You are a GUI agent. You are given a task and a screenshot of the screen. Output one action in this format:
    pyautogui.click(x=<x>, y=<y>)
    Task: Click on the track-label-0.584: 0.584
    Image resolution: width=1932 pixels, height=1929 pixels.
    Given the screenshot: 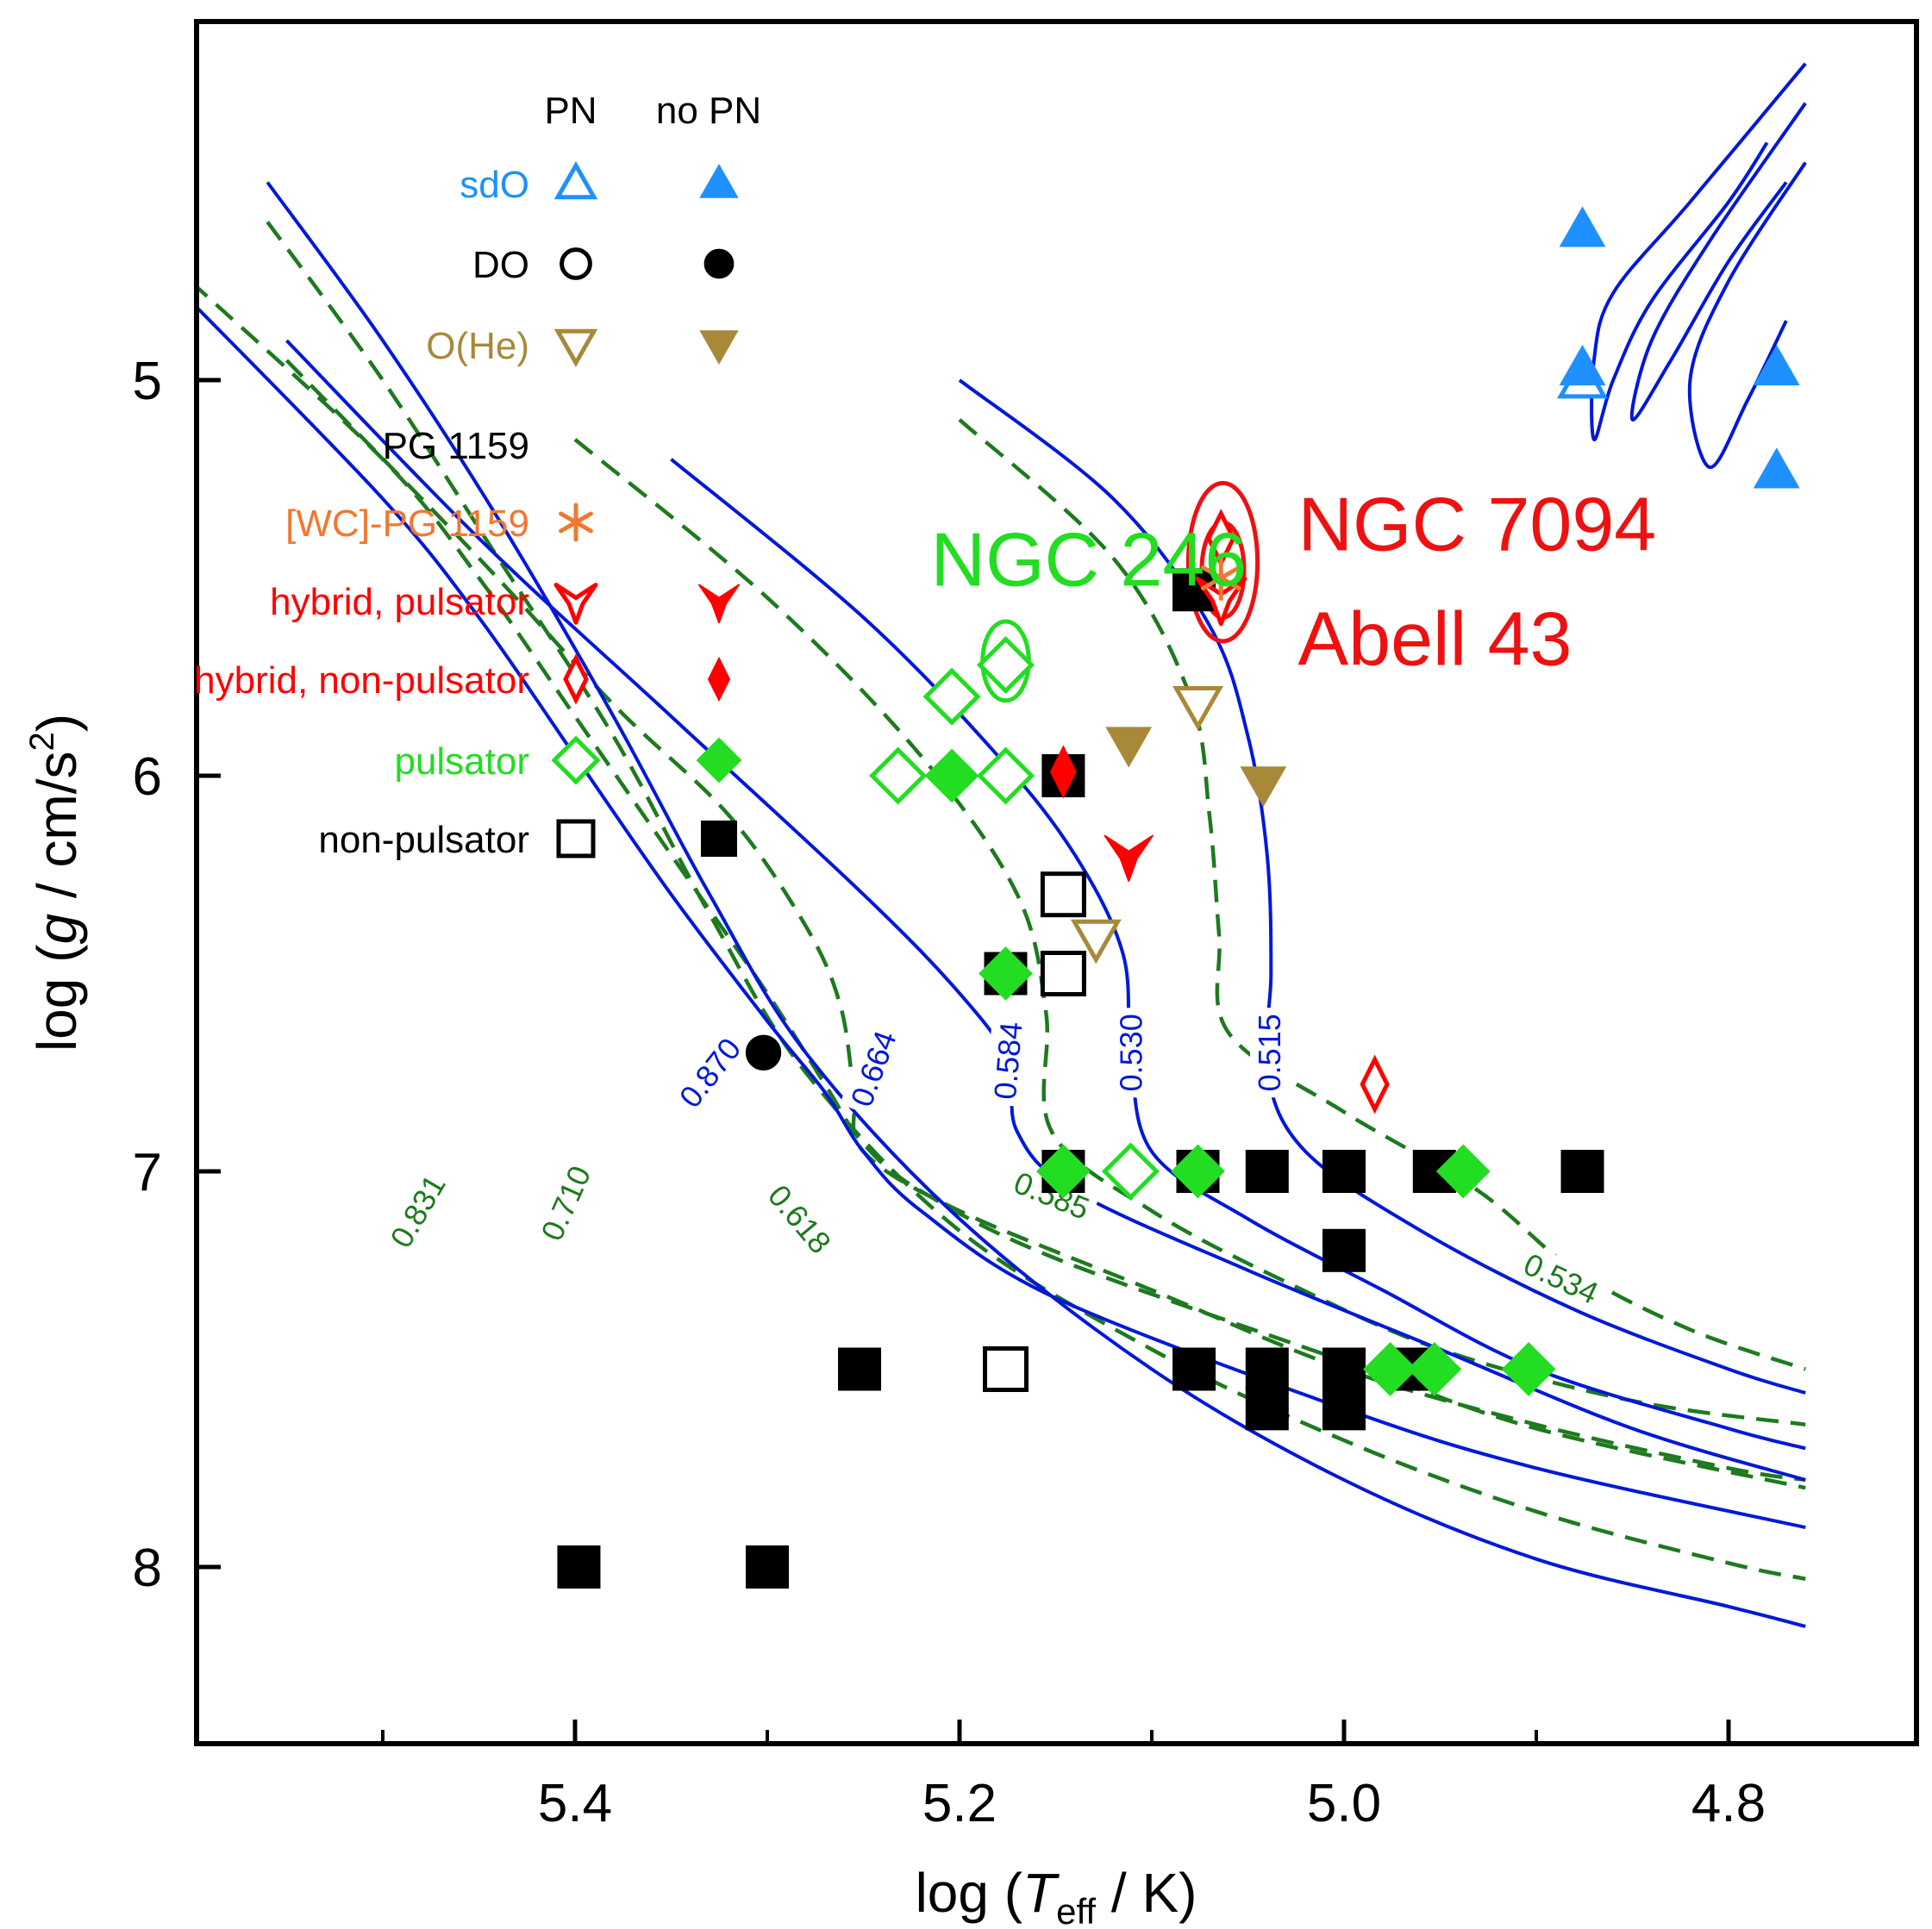 What is the action you would take?
    pyautogui.click(x=1008, y=1061)
    